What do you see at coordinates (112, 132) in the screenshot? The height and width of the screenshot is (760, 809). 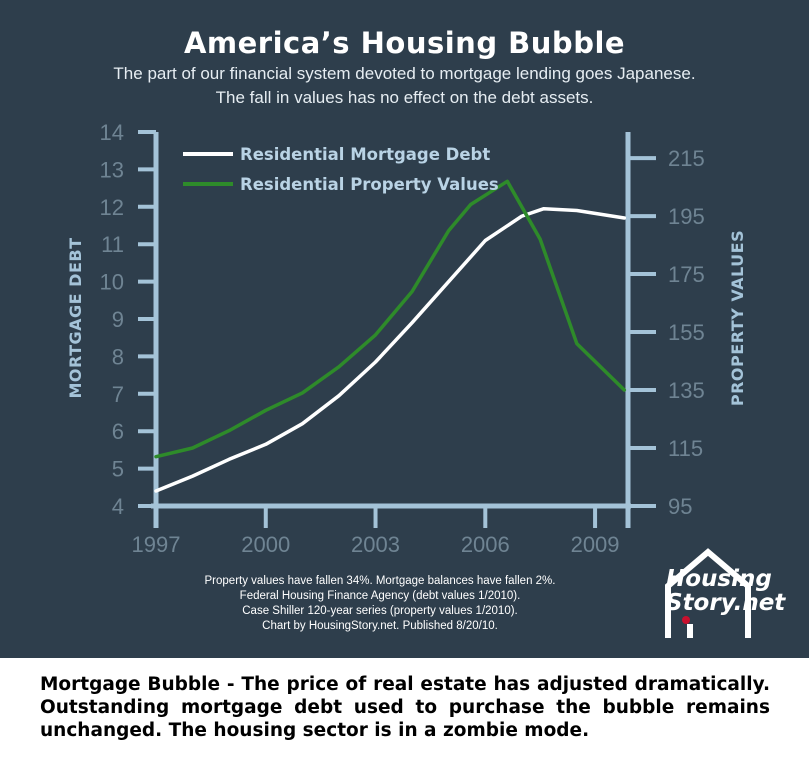 I see `left-tick-label: 14` at bounding box center [112, 132].